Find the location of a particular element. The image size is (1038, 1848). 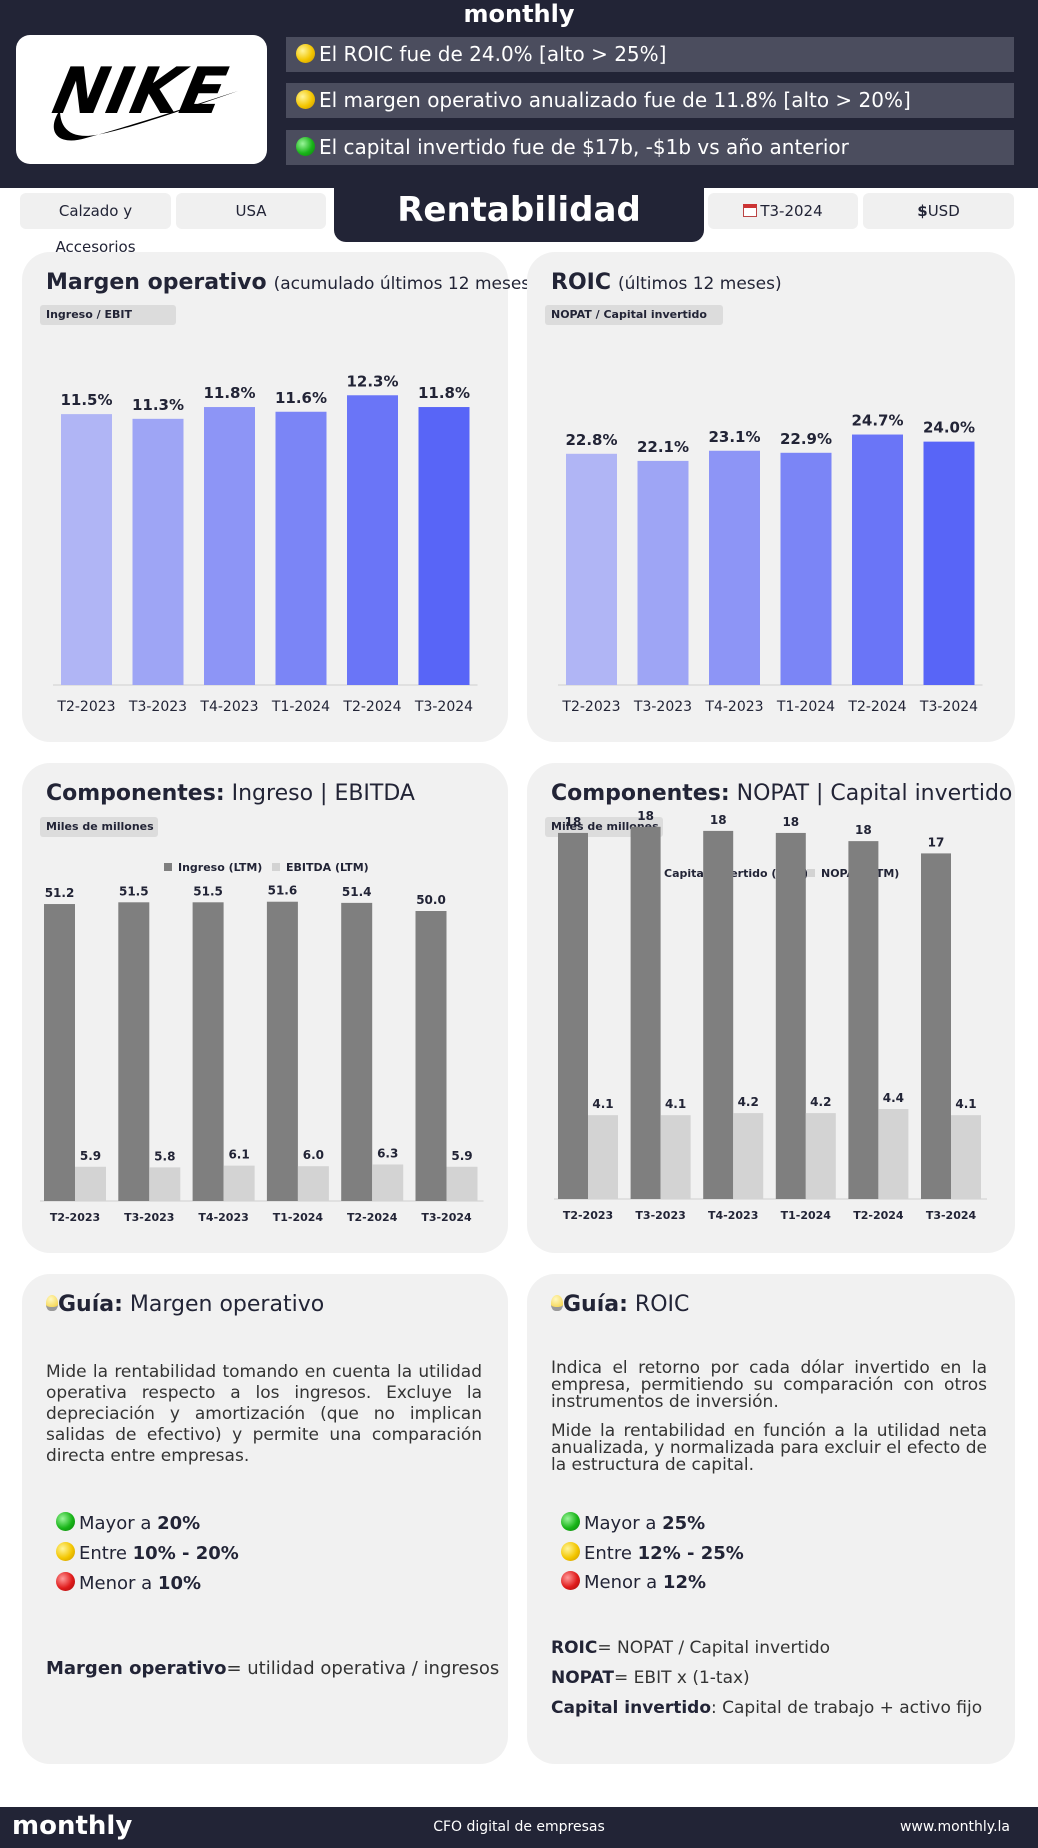

data-label: 51.6 is located at coordinates (283, 891).